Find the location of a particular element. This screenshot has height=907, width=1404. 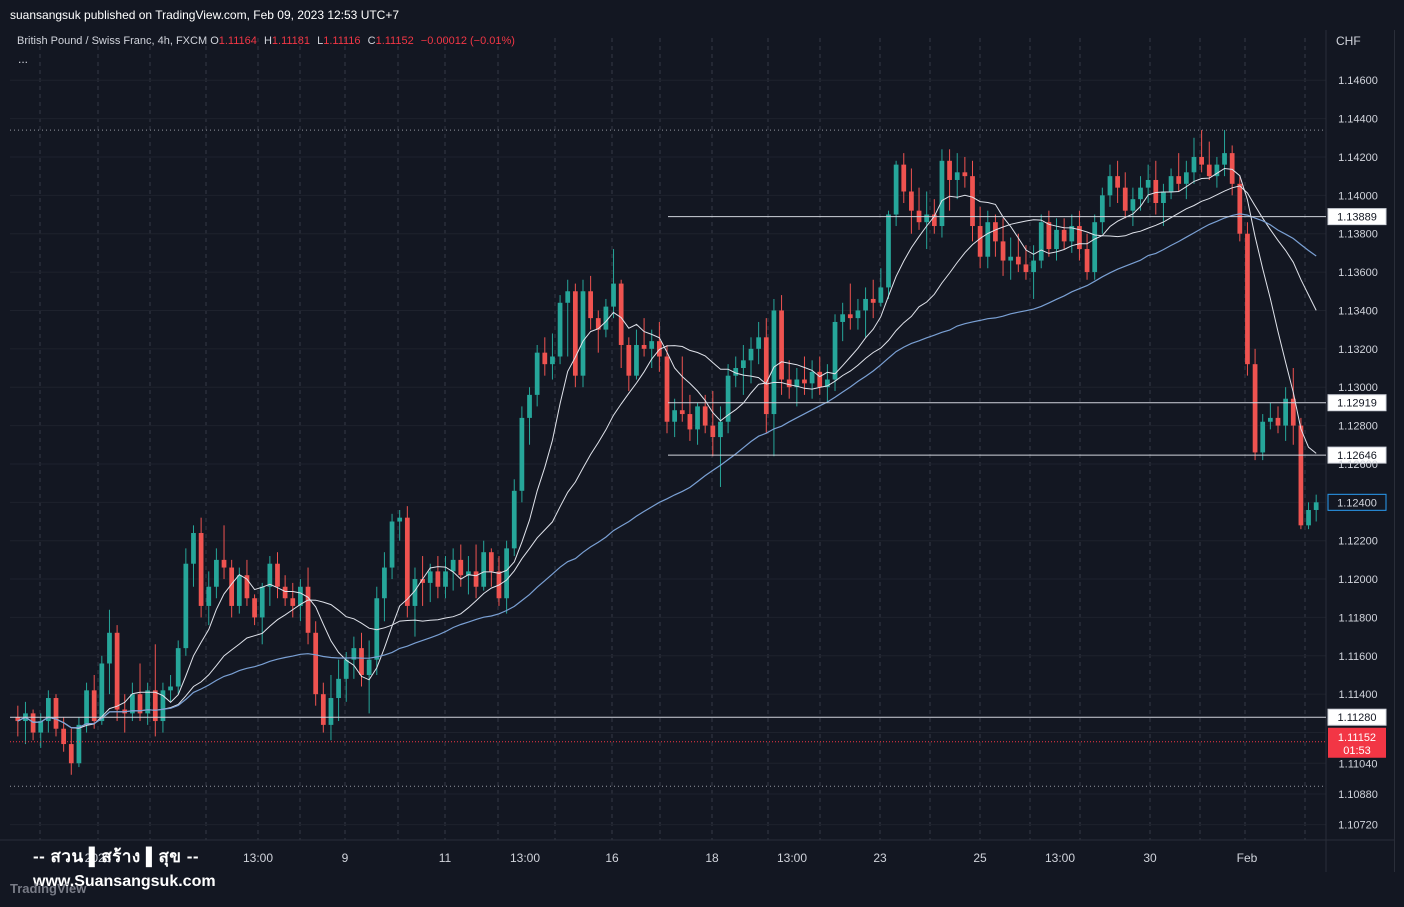

price-tick-label: 1.13600 is located at coordinates (1358, 273).